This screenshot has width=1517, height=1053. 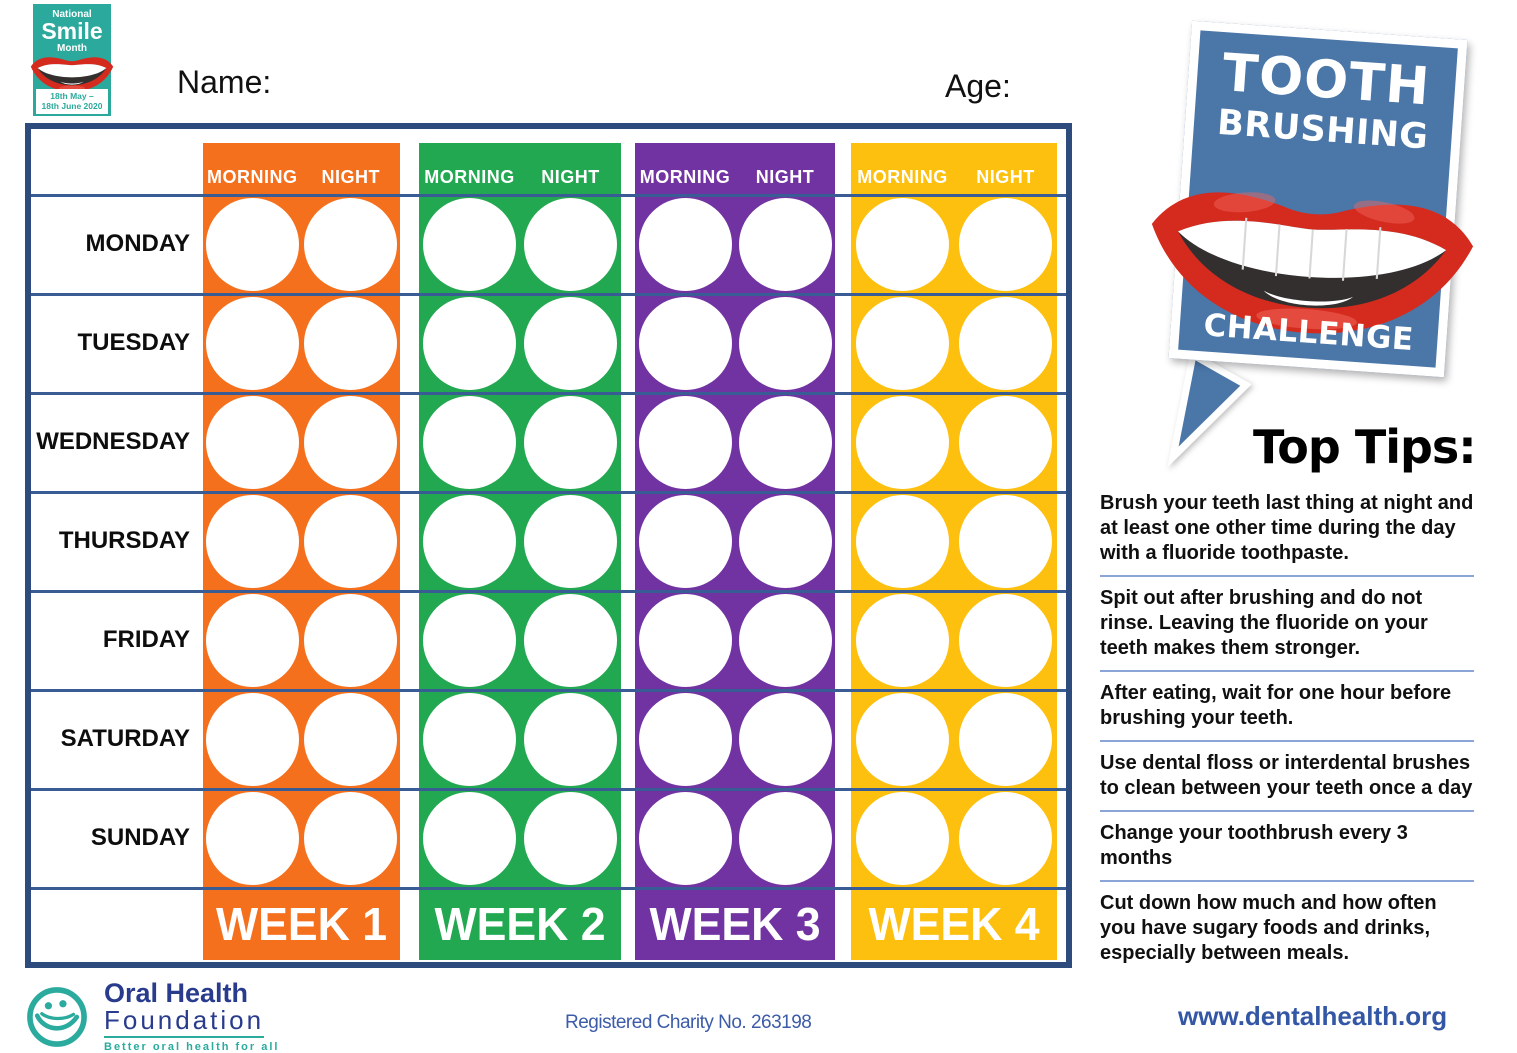 What do you see at coordinates (72, 31) in the screenshot?
I see `logo-smile-text: Smile` at bounding box center [72, 31].